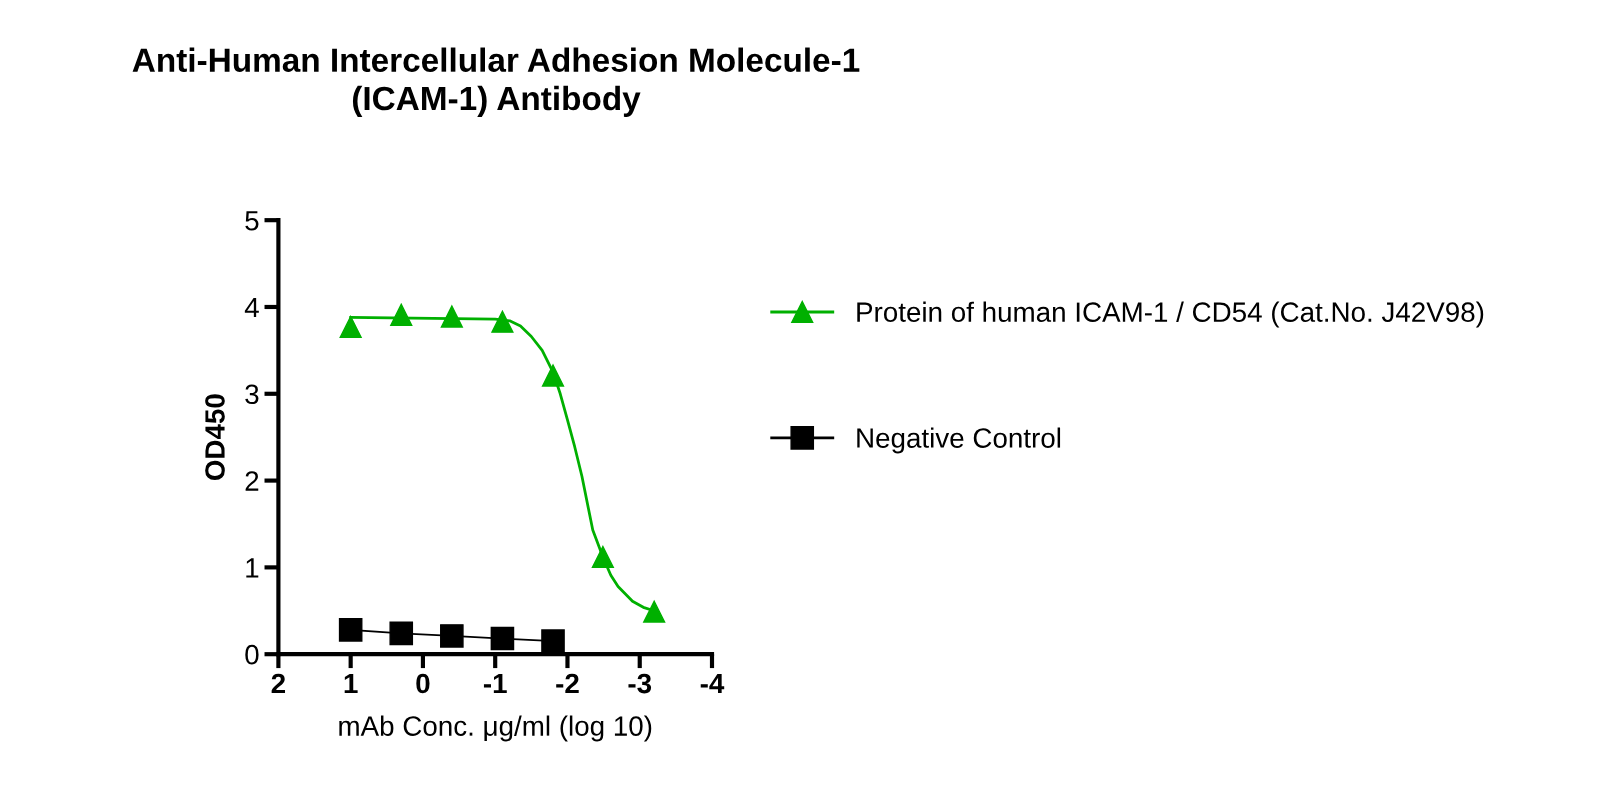 Image resolution: width=1600 pixels, height=792 pixels. Describe the element at coordinates (495, 728) in the screenshot. I see `x-axis-title: mAb Conc. μg/ml (log 10)` at that location.